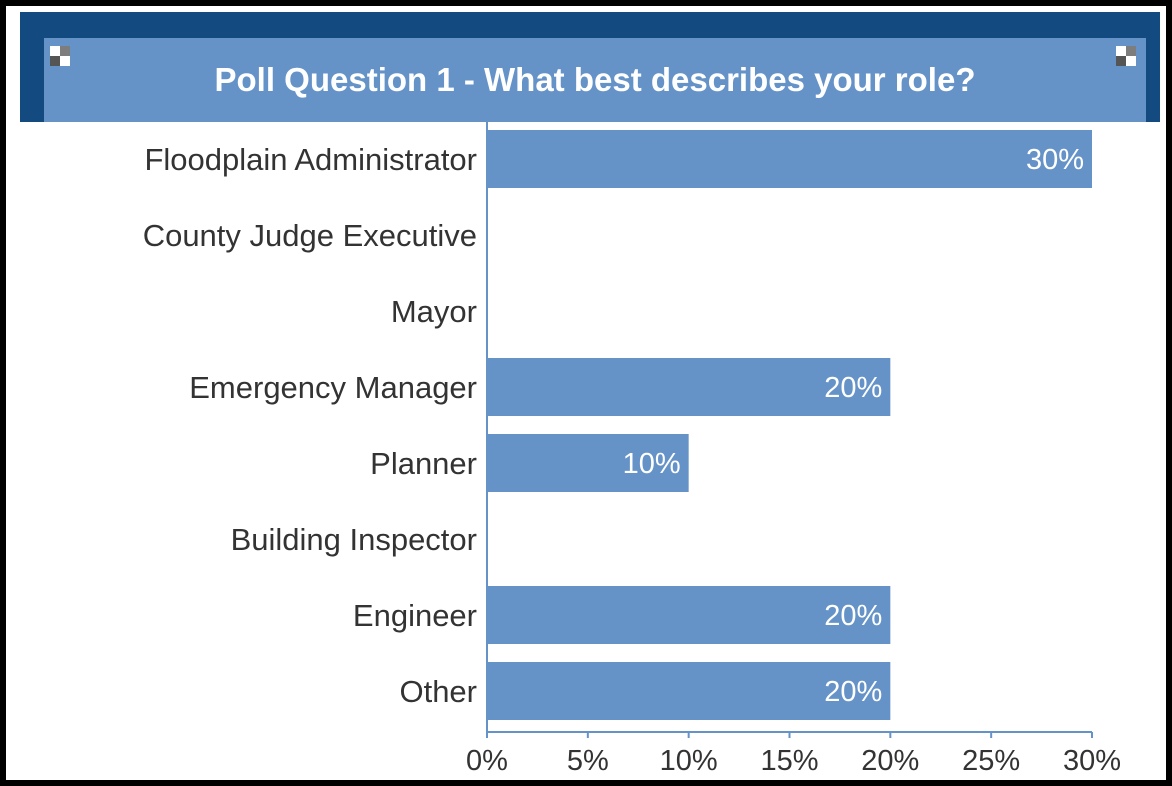  What do you see at coordinates (434, 311) in the screenshot?
I see `category-label: Mayor` at bounding box center [434, 311].